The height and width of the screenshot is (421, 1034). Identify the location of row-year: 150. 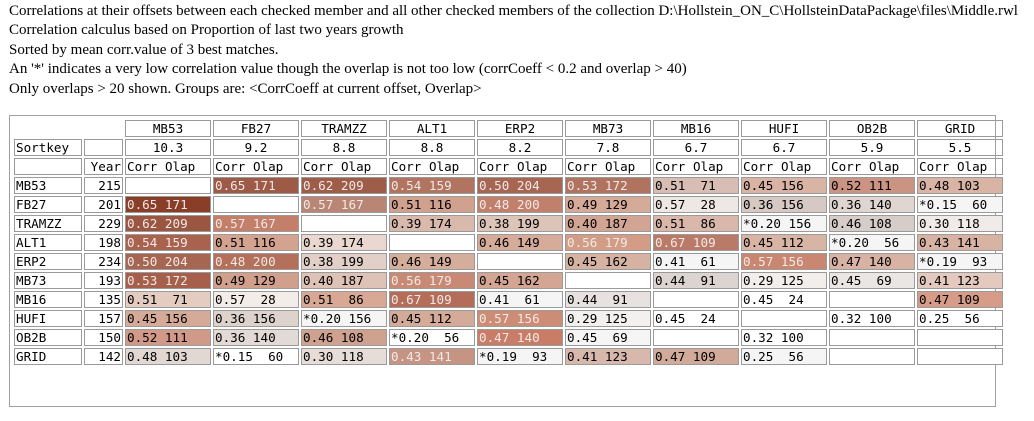
(103, 337).